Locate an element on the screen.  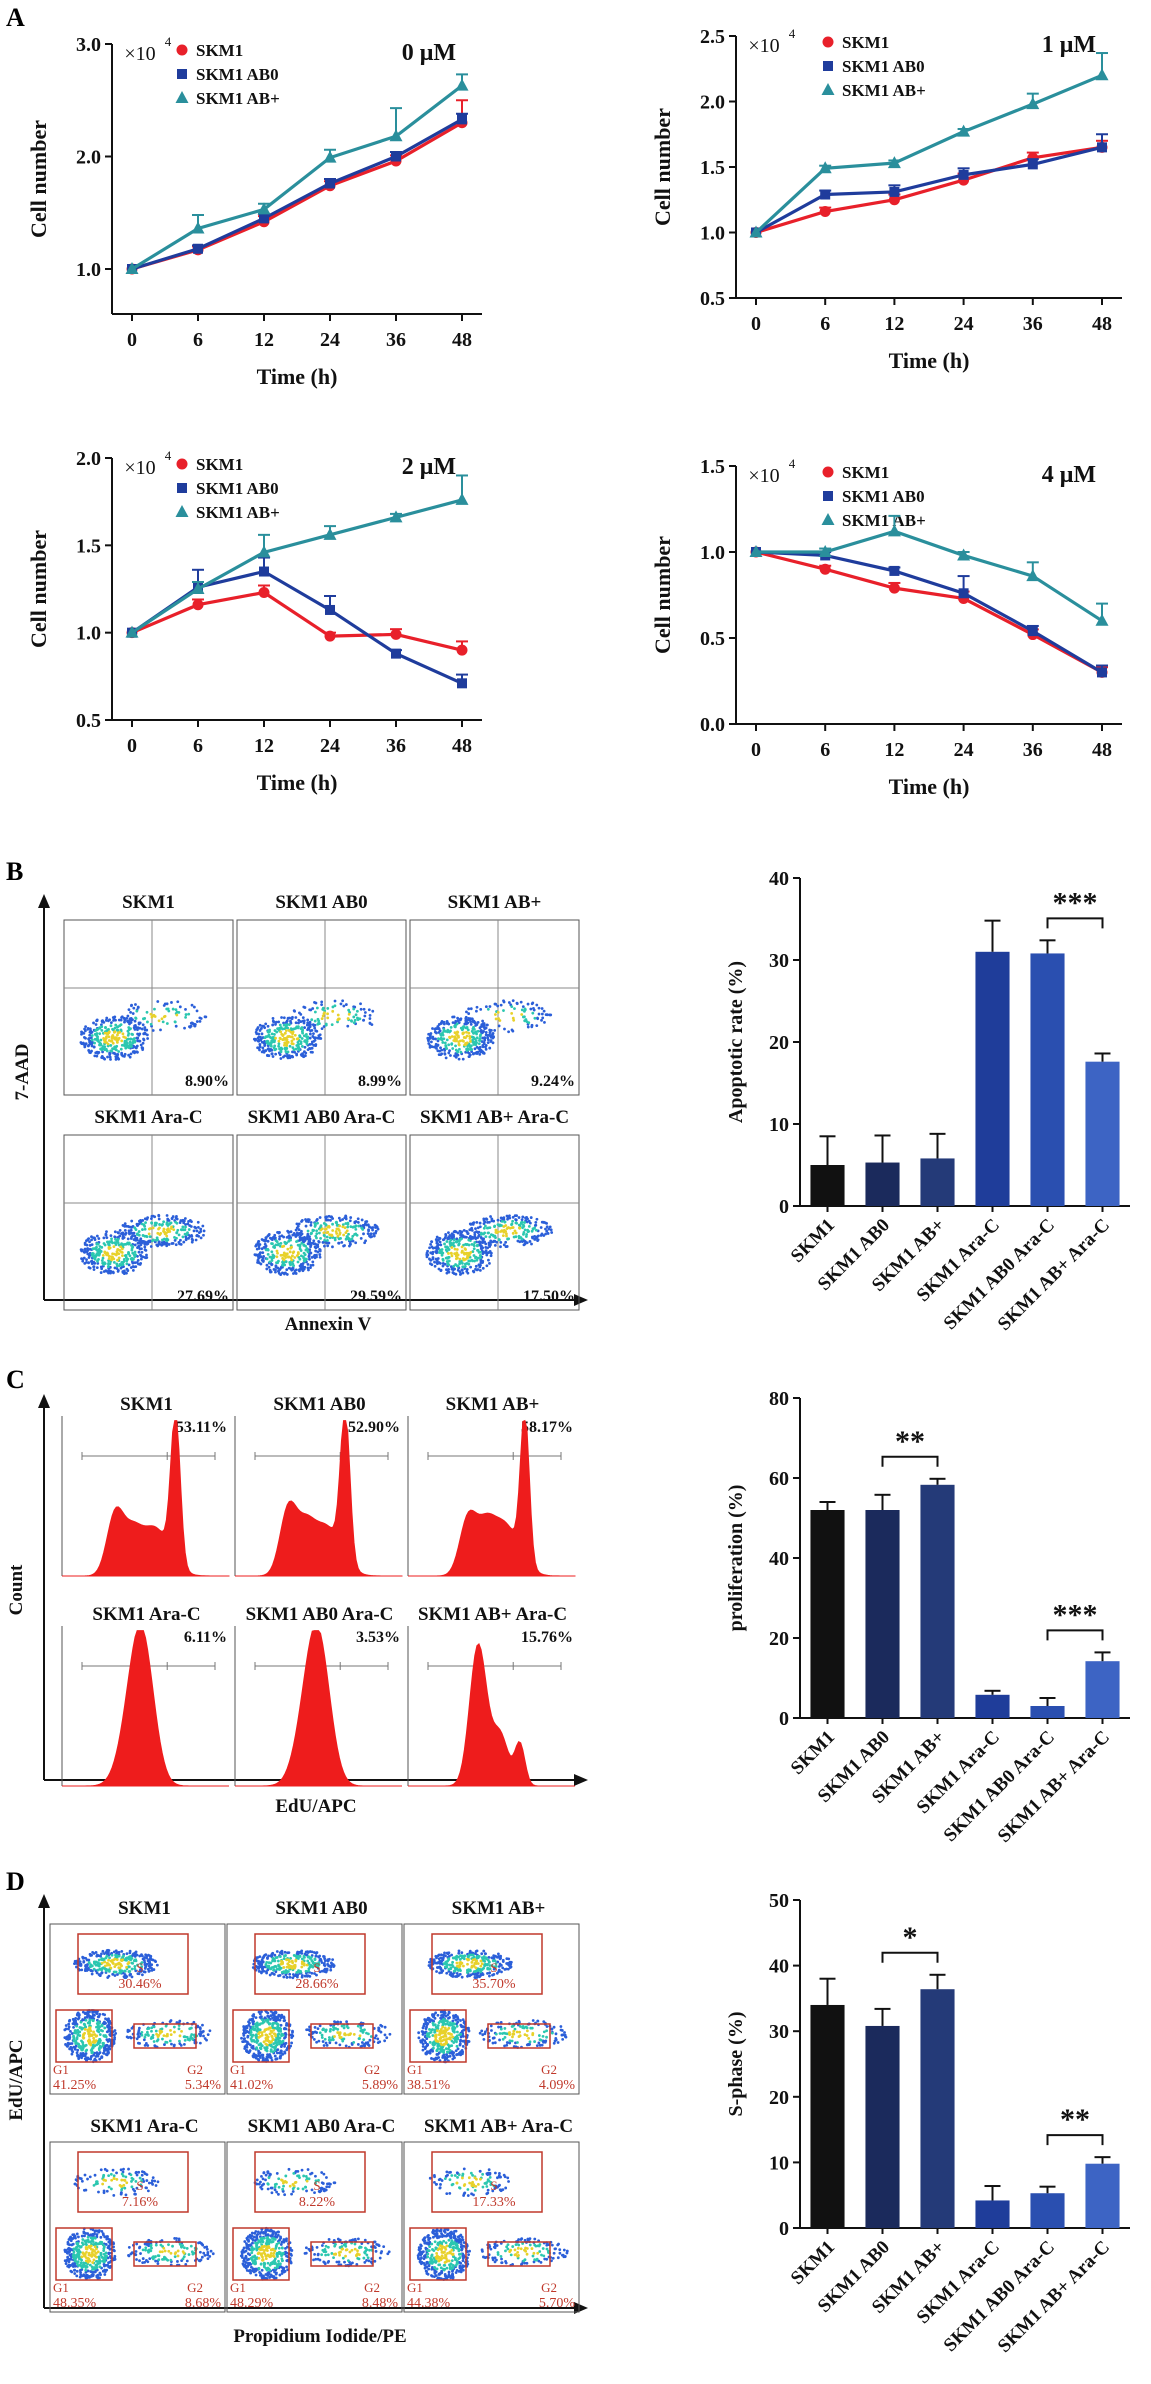
x-tick-label: 36 is located at coordinates (396, 746).